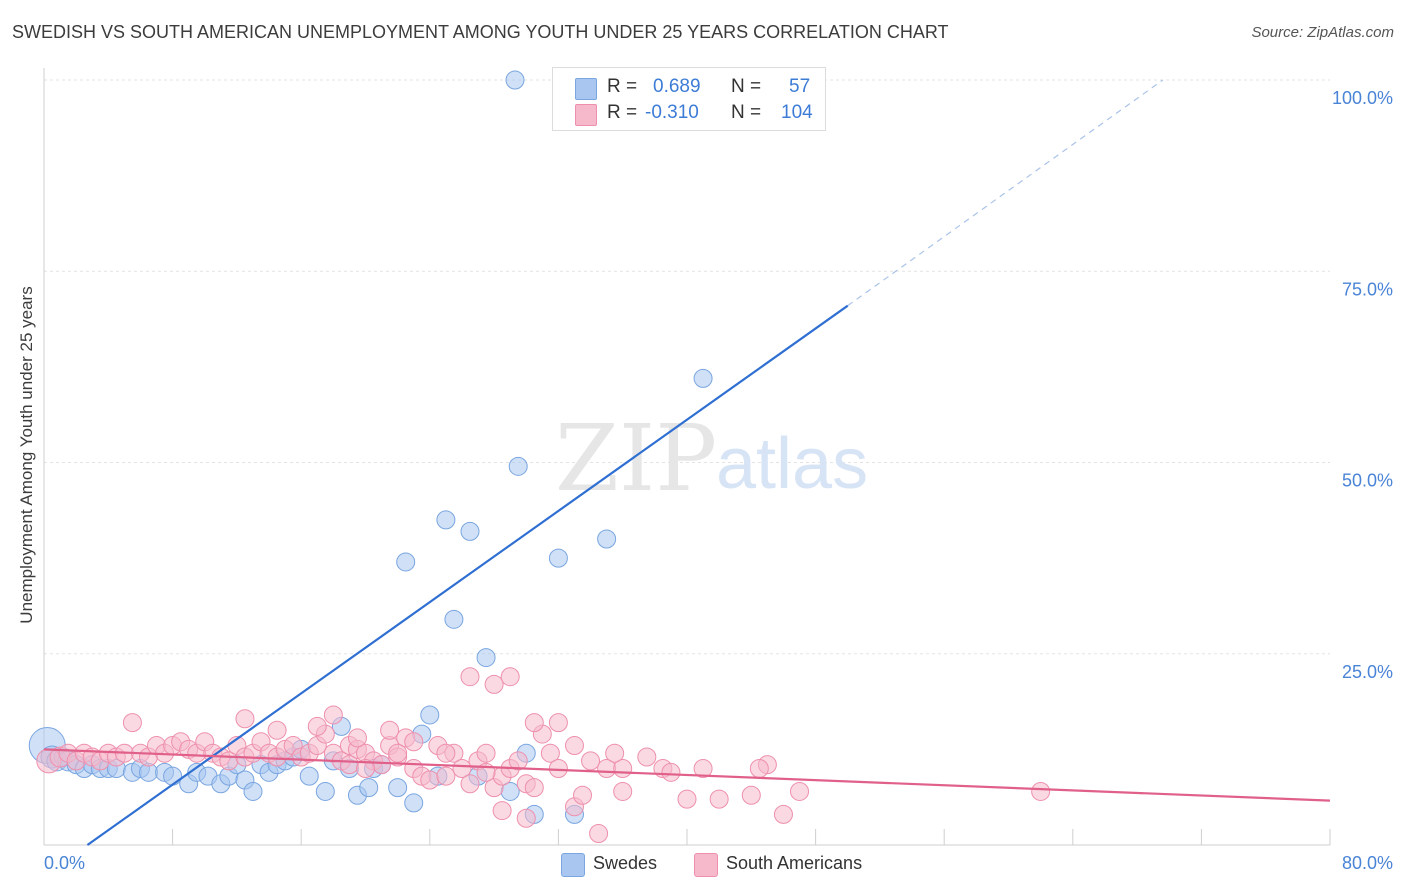 This screenshot has width=1406, height=892. What do you see at coordinates (800, 86) in the screenshot?
I see `legend-n-value: 57` at bounding box center [800, 86].